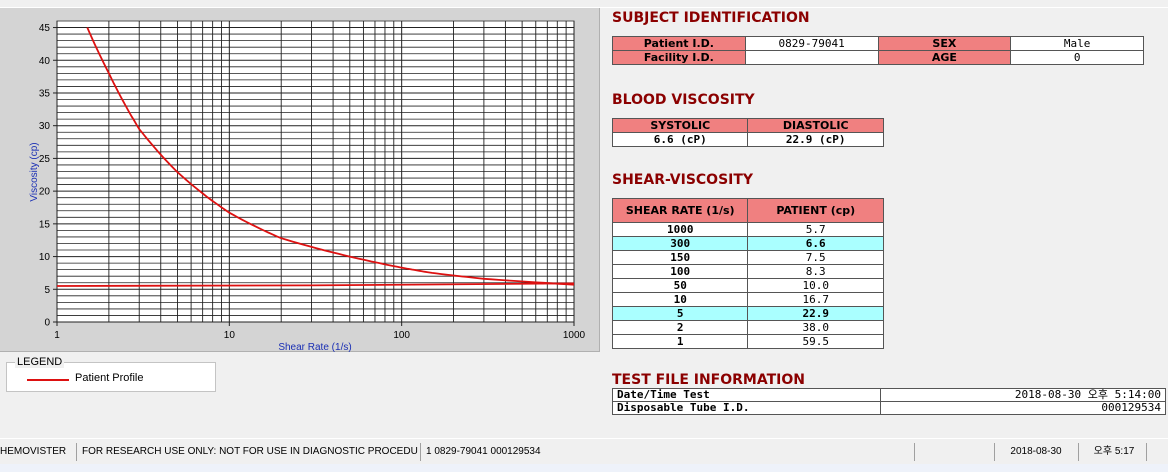 The image size is (1168, 472). Describe the element at coordinates (1036, 451) in the screenshot. I see `status-date: 2018-08-30` at that location.